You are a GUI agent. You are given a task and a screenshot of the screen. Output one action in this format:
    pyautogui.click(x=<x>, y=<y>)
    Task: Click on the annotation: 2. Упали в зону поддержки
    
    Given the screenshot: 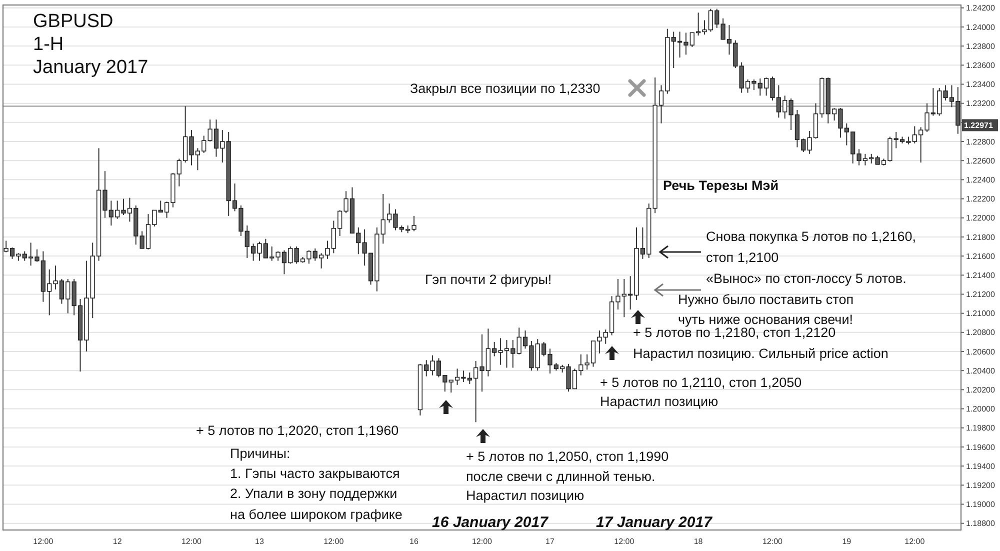 What is the action you would take?
    pyautogui.click(x=314, y=493)
    